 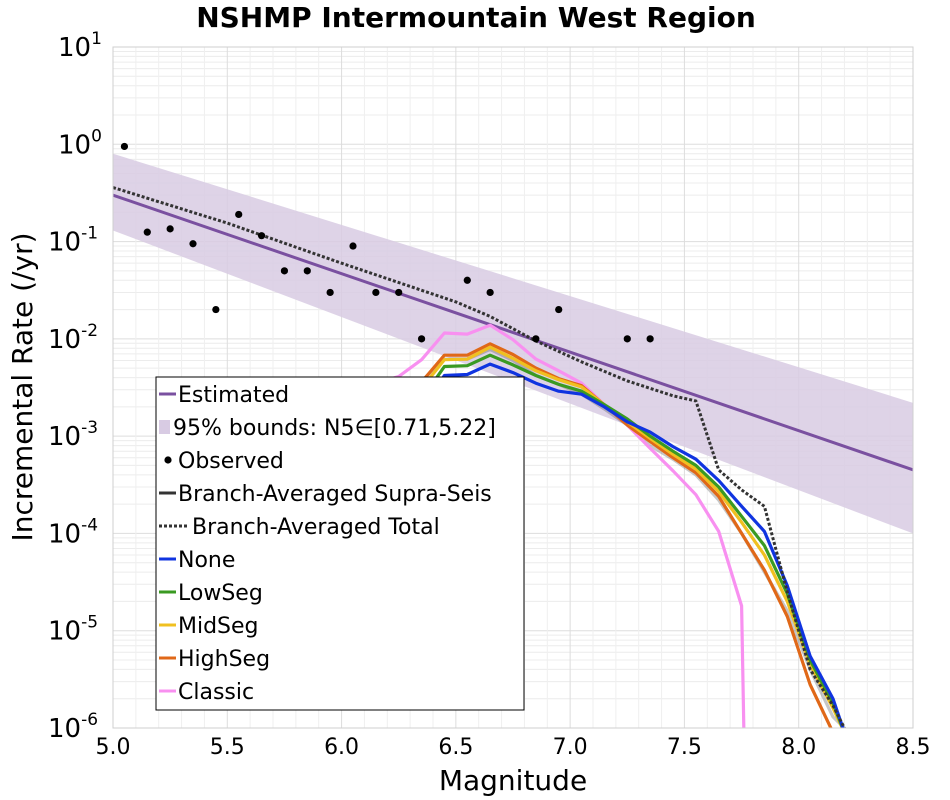 What do you see at coordinates (22, 386) in the screenshot?
I see `y-axis-title: Incremental Rate (/yr)` at bounding box center [22, 386].